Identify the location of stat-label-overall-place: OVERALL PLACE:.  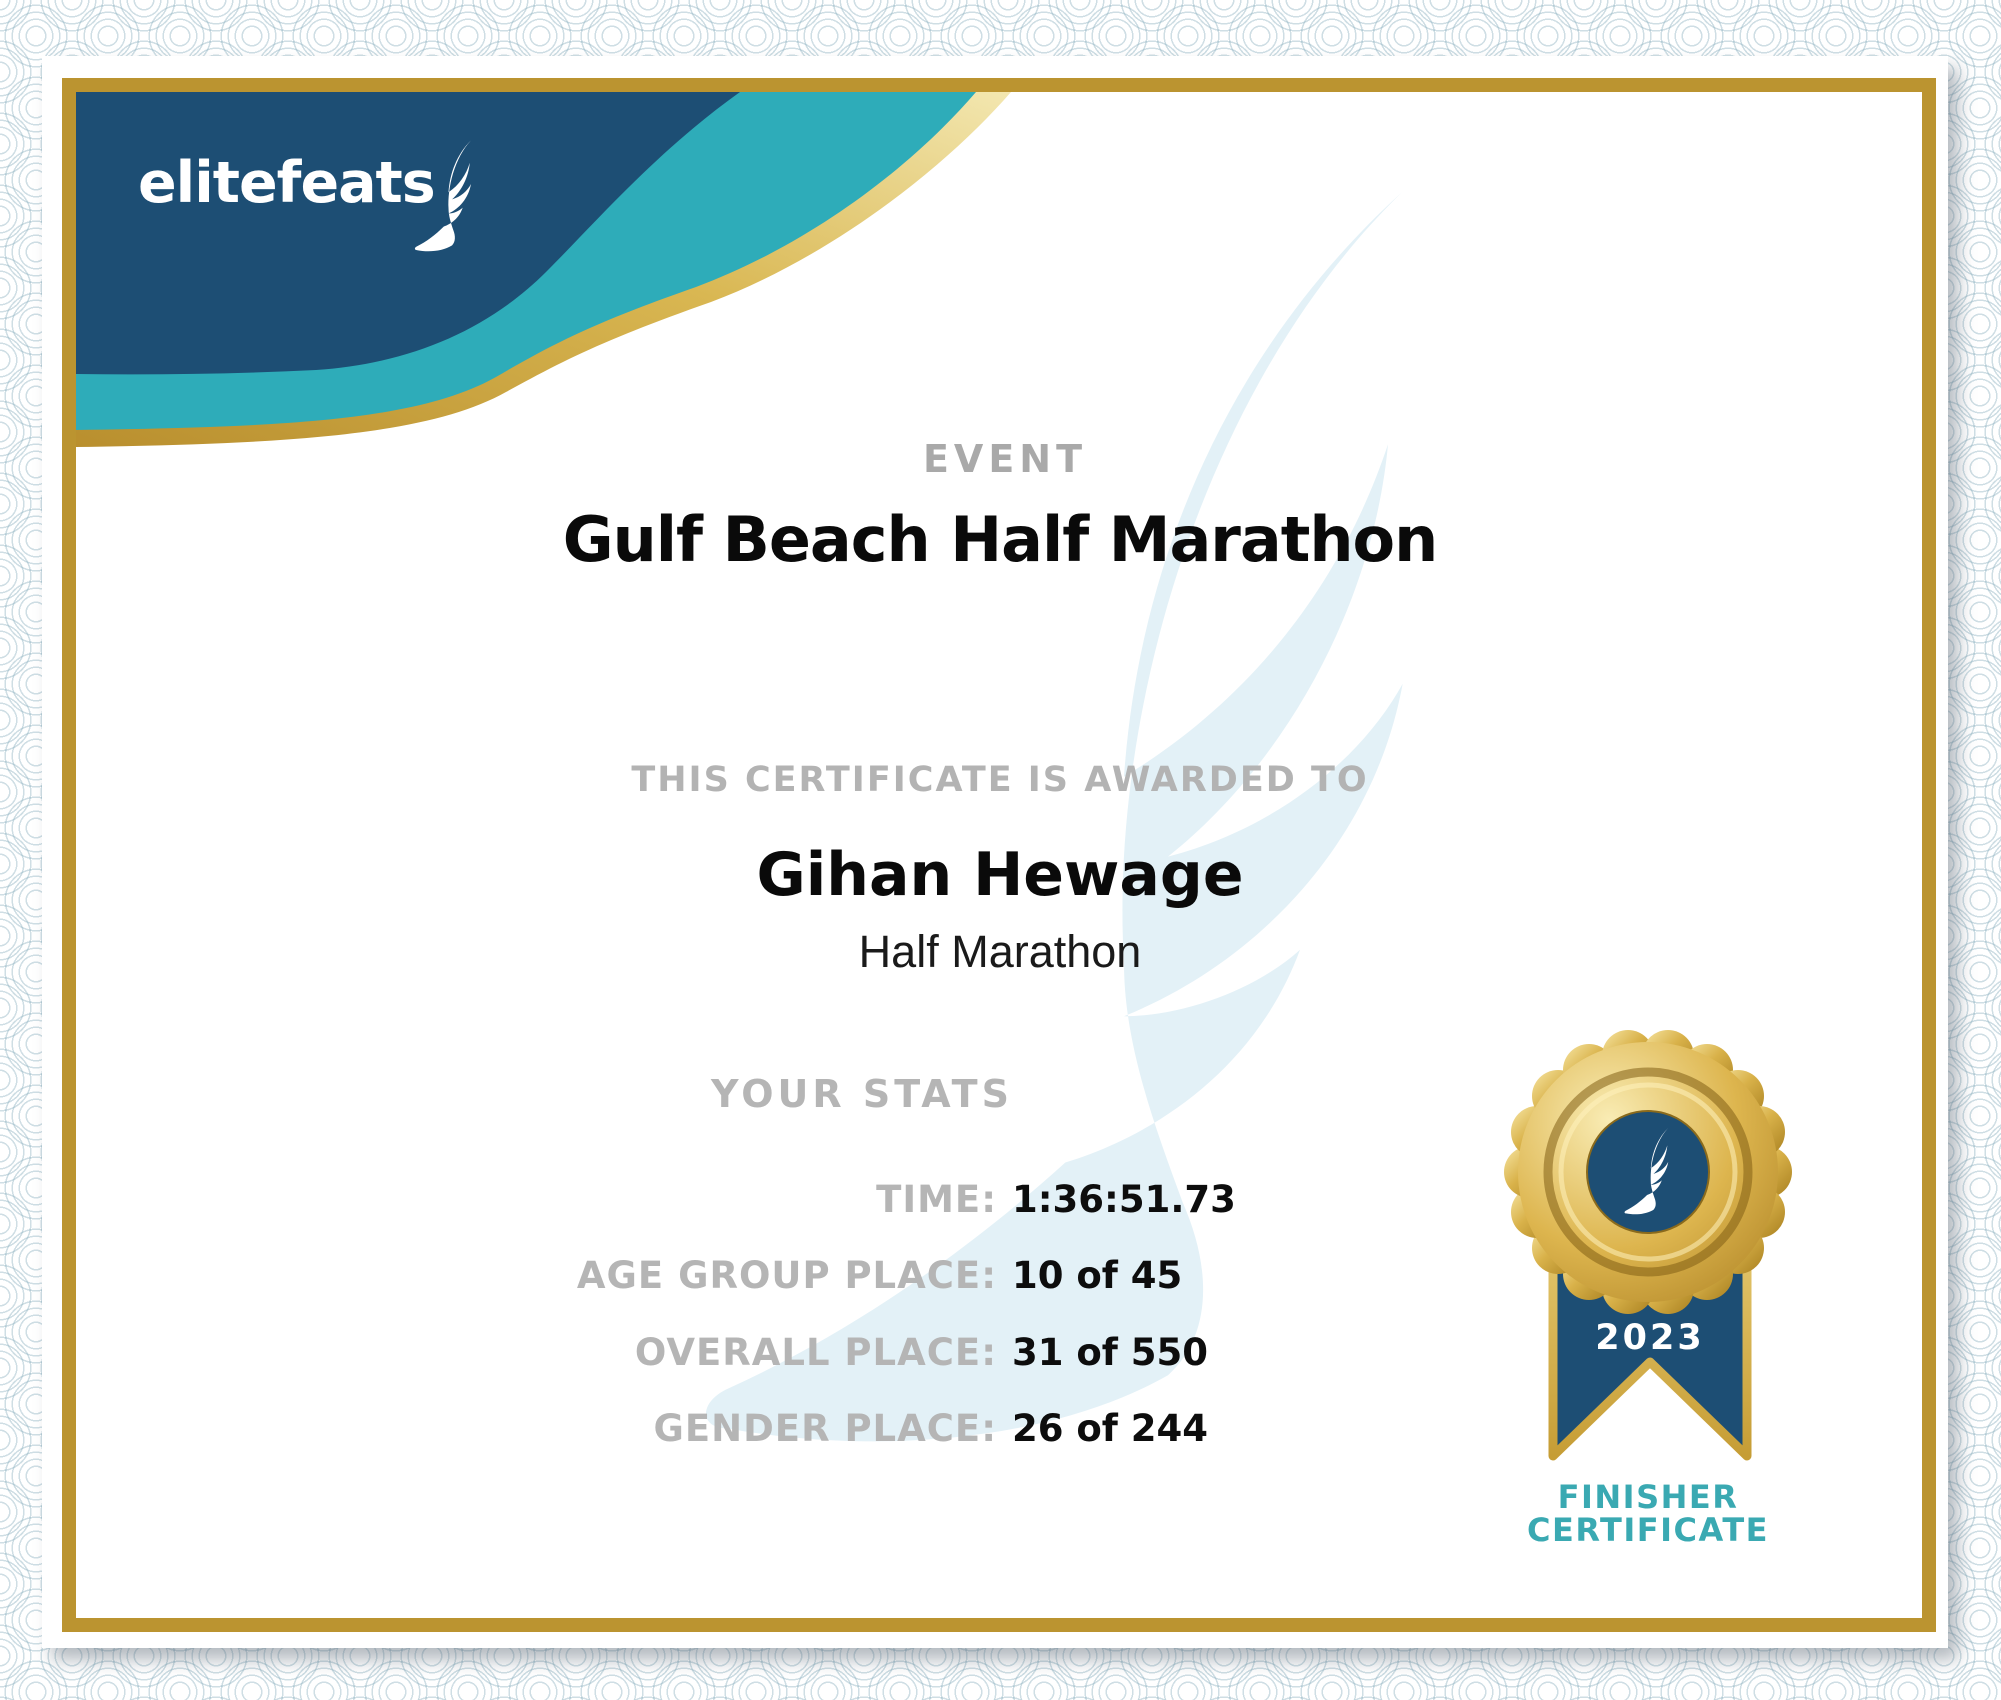
(815, 1352).